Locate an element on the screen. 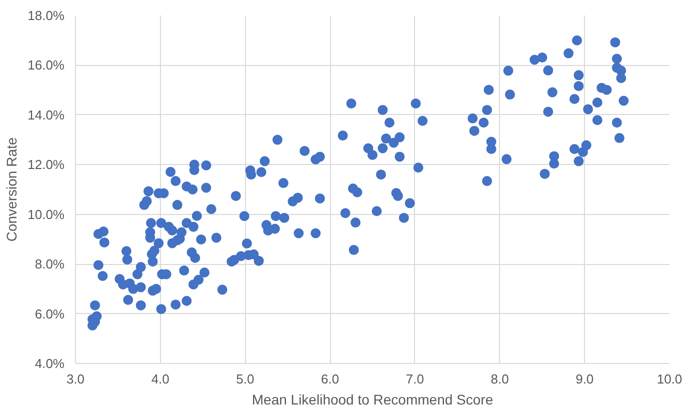 The height and width of the screenshot is (410, 689). y-tick-label: 6.0% is located at coordinates (49, 314).